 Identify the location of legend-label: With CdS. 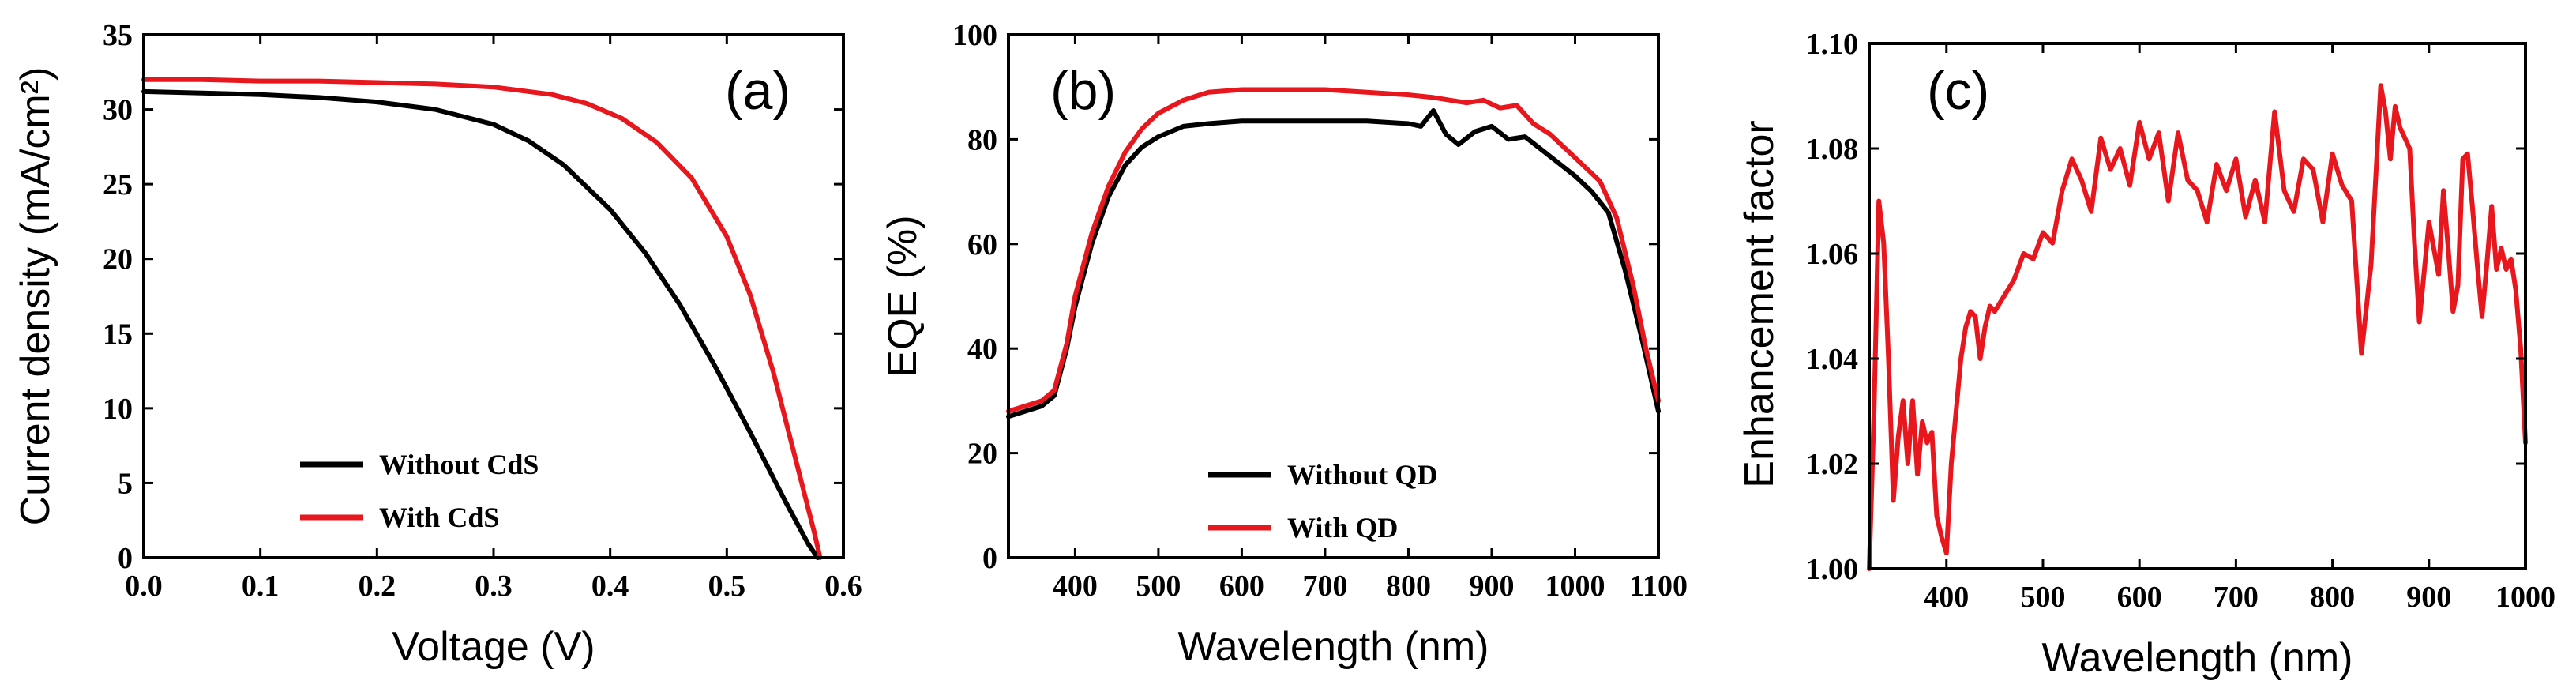
(439, 517).